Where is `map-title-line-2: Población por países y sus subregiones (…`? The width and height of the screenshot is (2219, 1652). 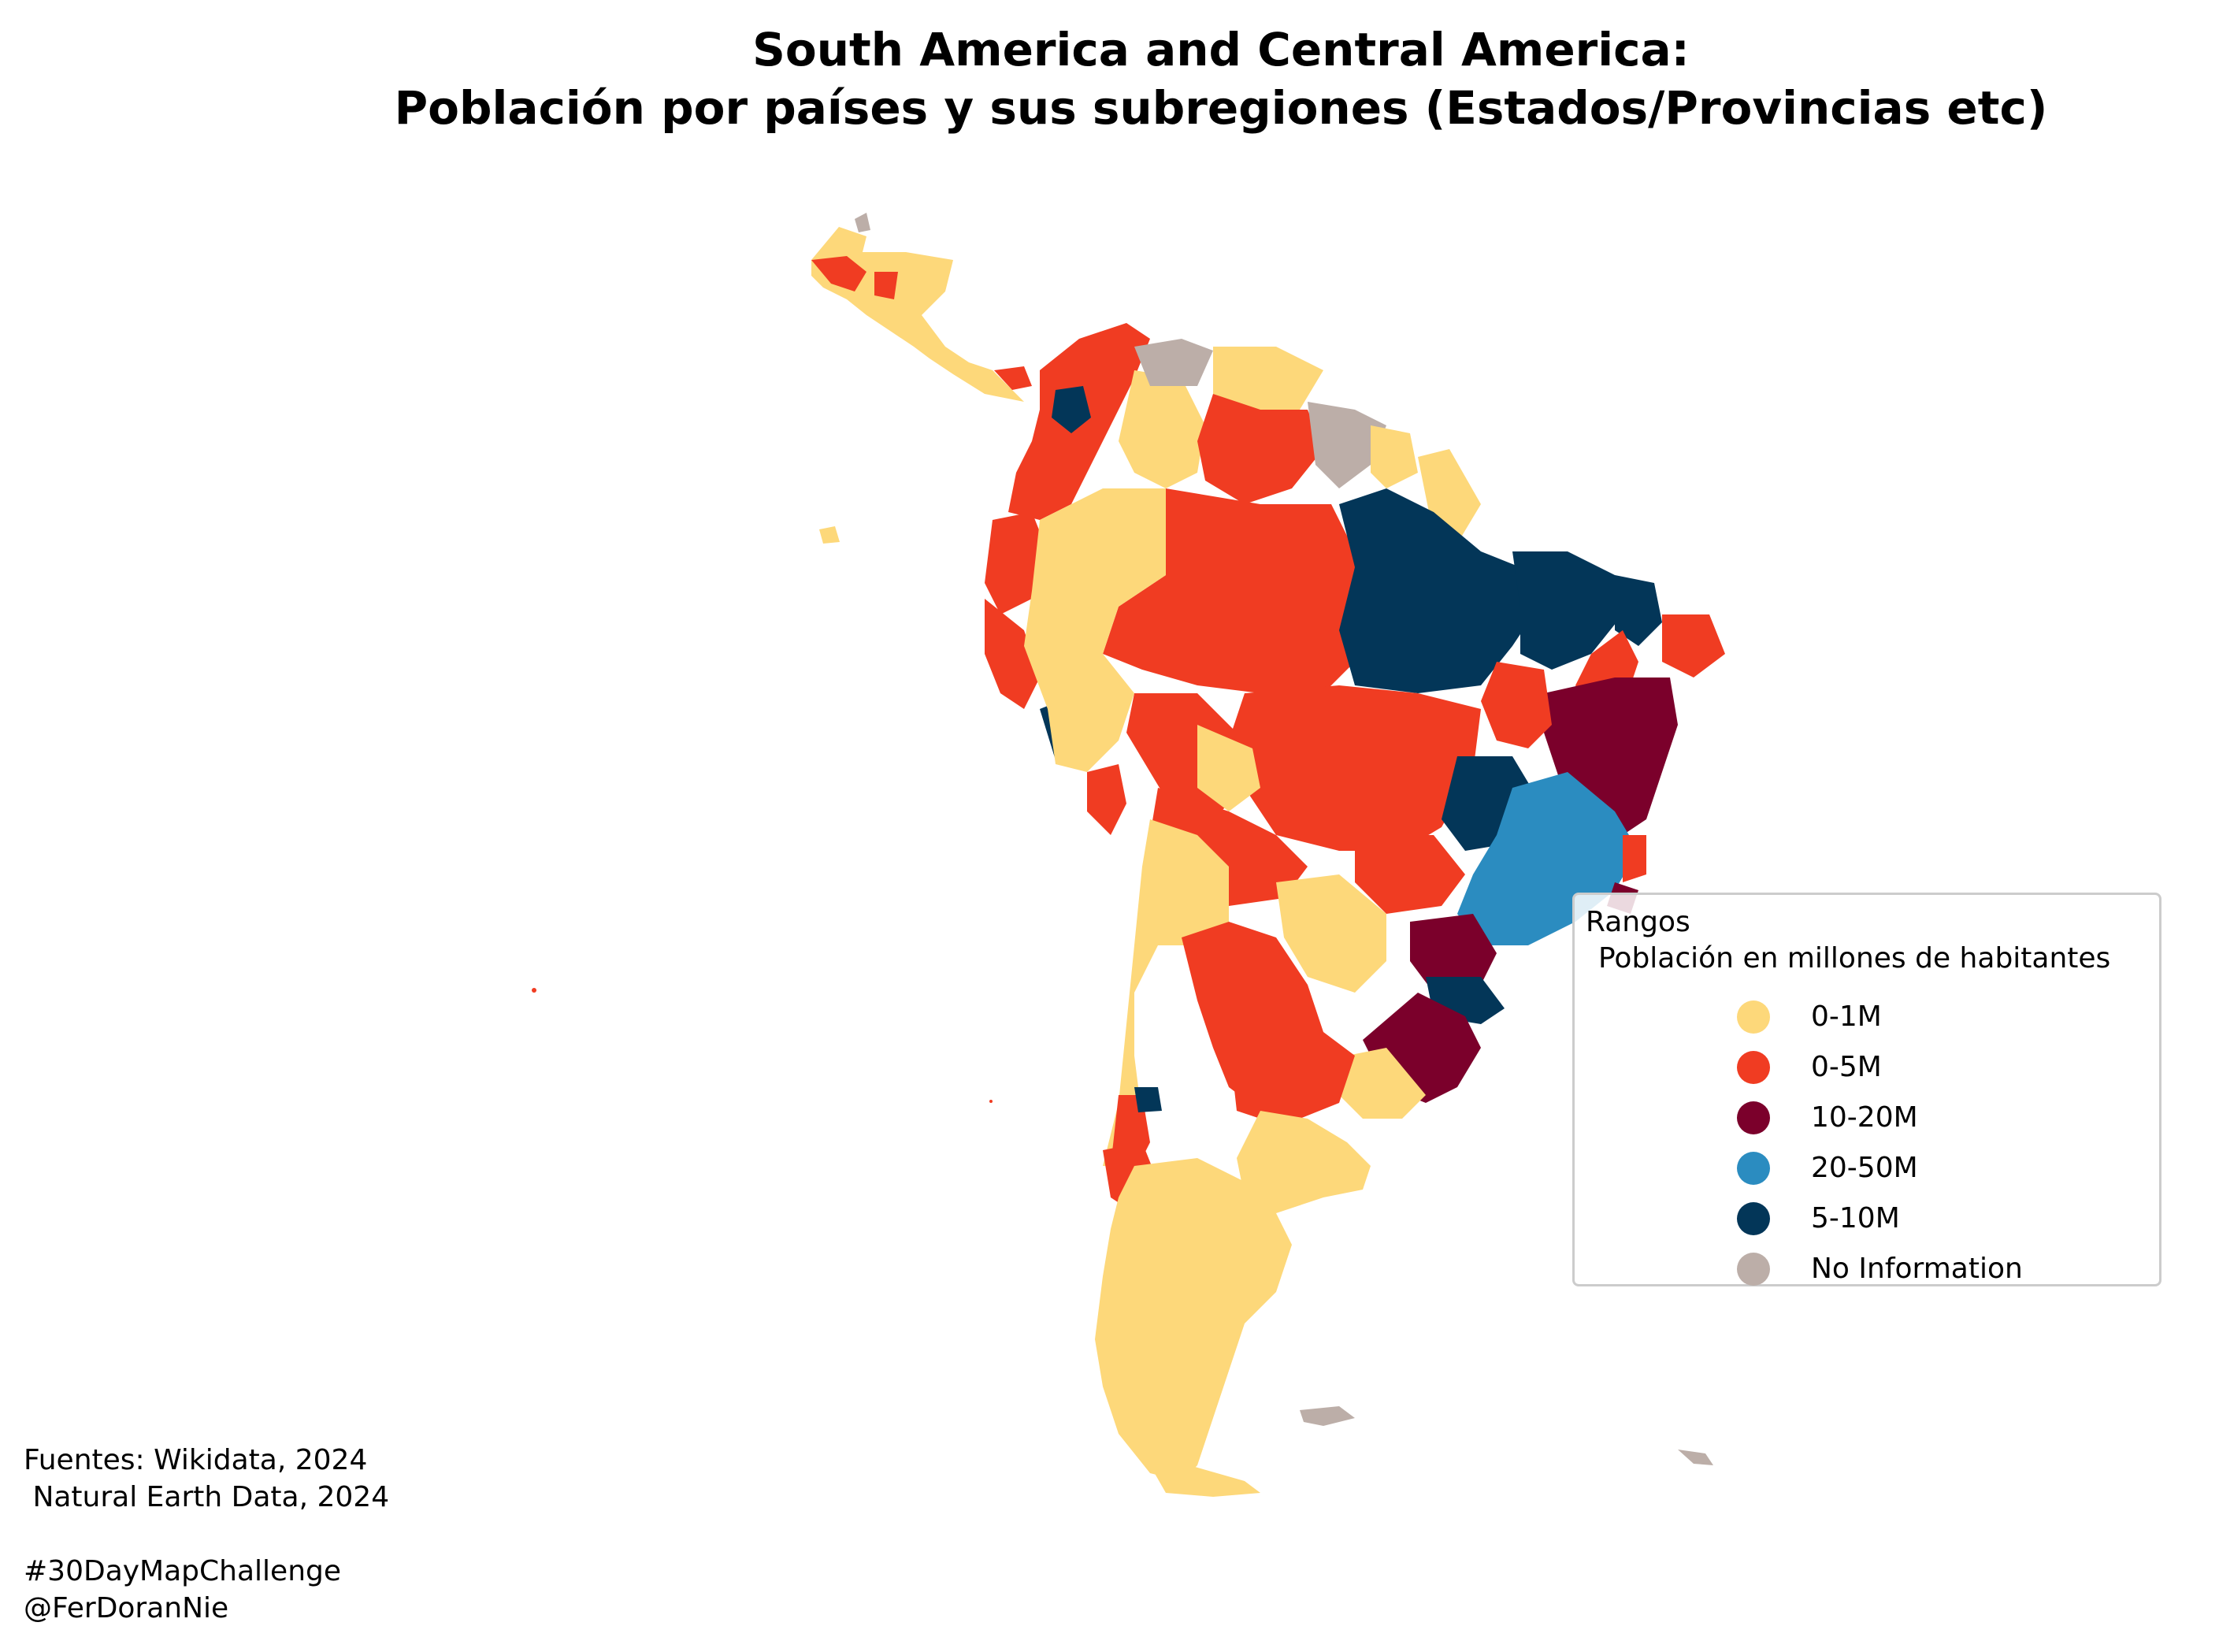 map-title-line-2: Población por países y sus subregiones (… is located at coordinates (1221, 108).